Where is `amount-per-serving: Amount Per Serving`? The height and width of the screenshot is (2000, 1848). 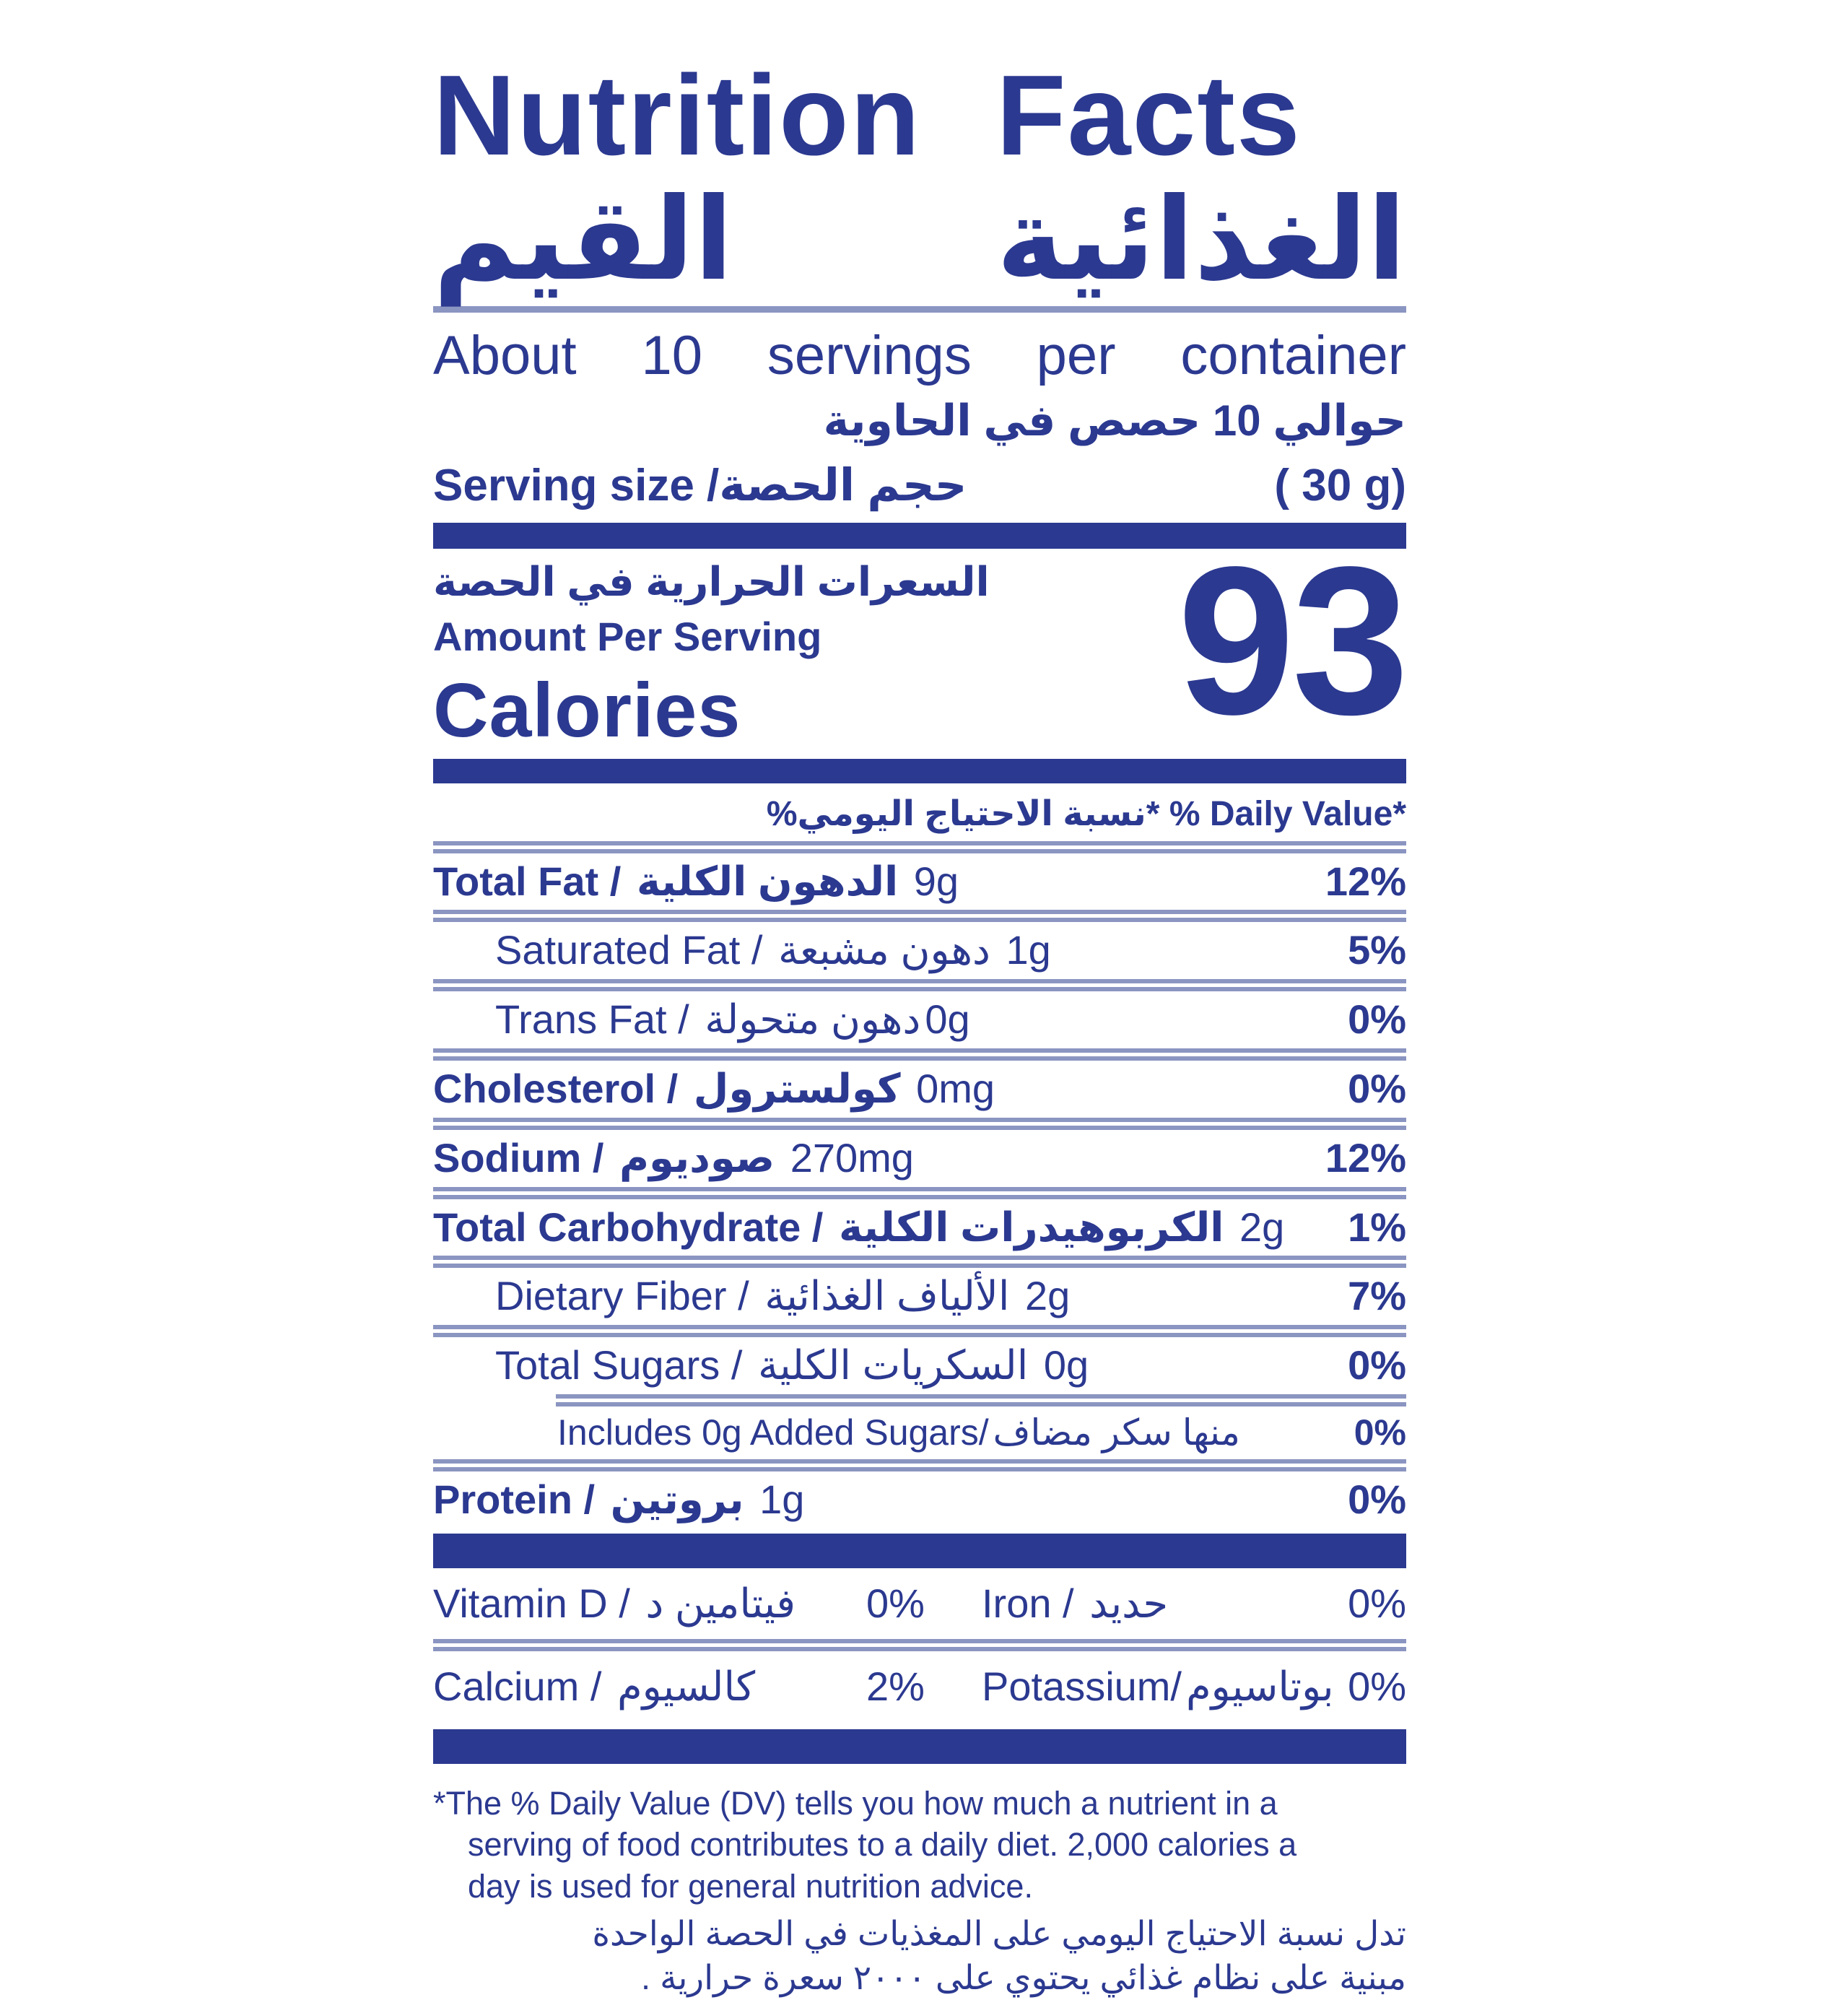
amount-per-serving: Amount Per Serving is located at coordinates (627, 636).